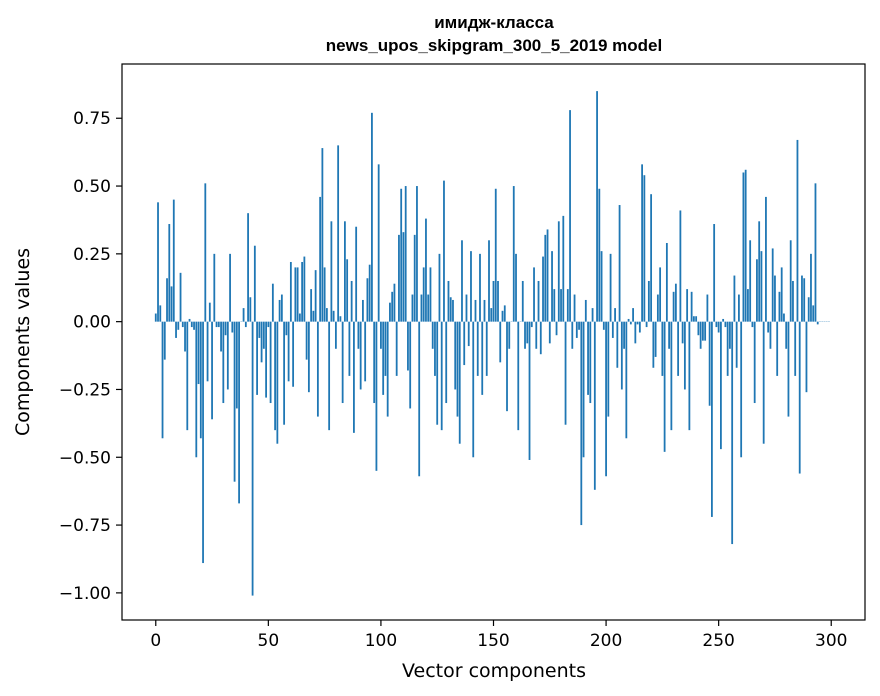  What do you see at coordinates (269, 641) in the screenshot?
I see `x-tick-label: 50` at bounding box center [269, 641].